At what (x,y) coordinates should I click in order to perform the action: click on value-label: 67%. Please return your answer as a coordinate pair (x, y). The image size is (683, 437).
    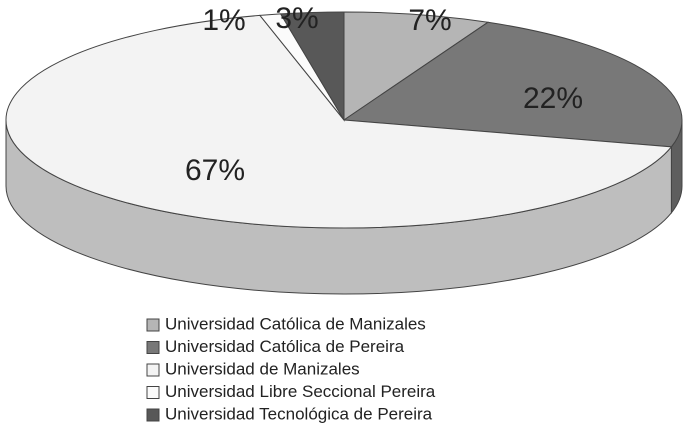
    Looking at the image, I should click on (215, 170).